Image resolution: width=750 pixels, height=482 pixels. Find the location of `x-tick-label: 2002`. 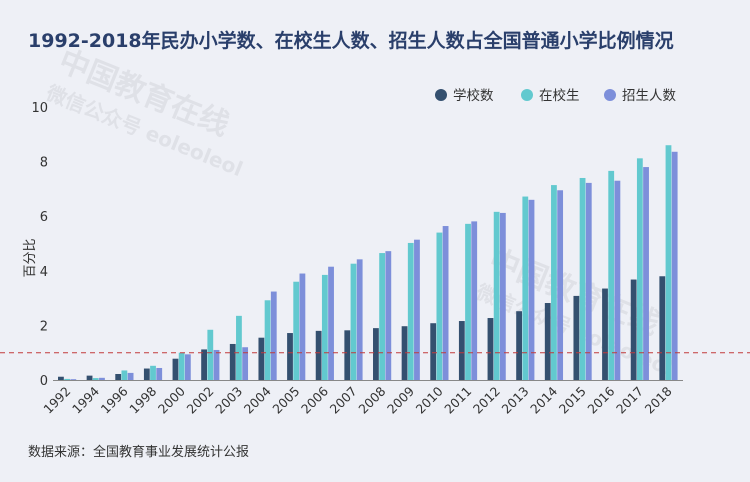

x-tick-label: 2002 is located at coordinates (200, 400).